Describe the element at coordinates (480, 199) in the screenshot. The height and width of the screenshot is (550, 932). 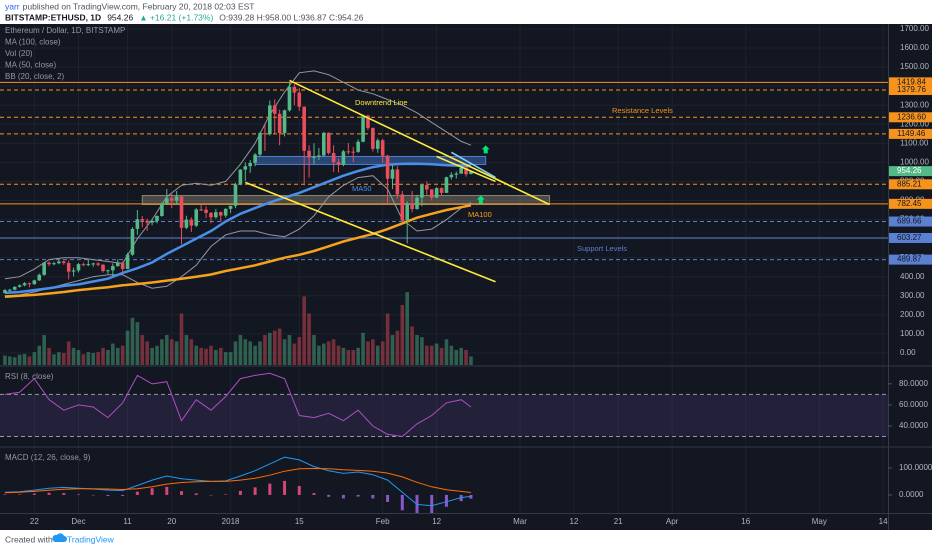
I see `arrow` at that location.